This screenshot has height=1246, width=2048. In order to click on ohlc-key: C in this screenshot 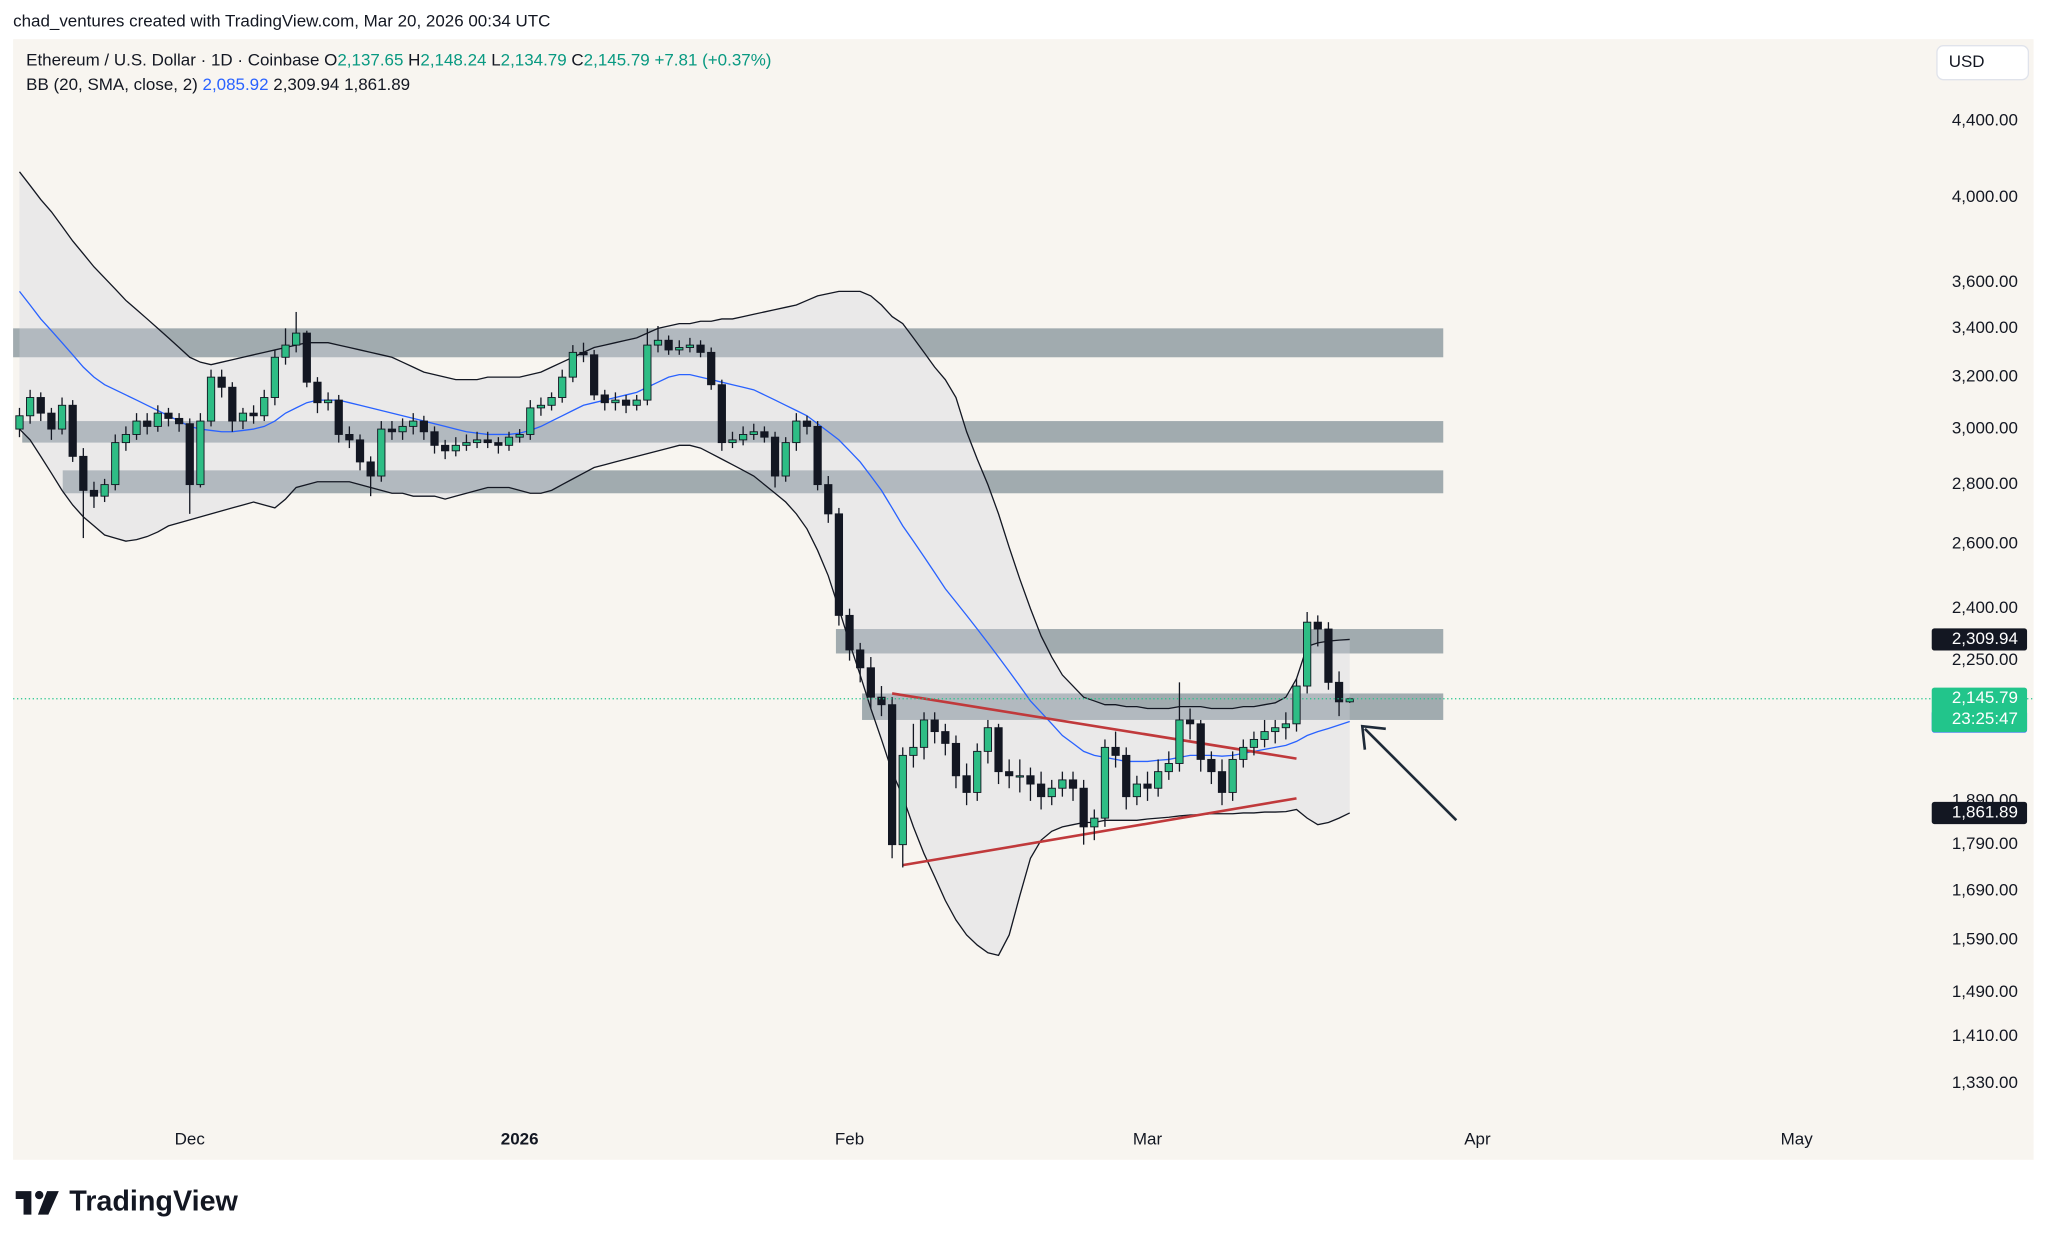, I will do `click(577, 60)`.